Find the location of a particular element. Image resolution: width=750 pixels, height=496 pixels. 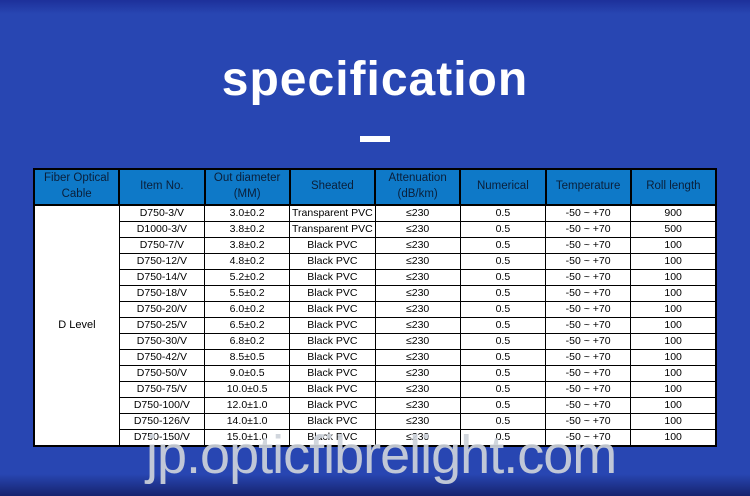

column-header: Sheated is located at coordinates (332, 187).